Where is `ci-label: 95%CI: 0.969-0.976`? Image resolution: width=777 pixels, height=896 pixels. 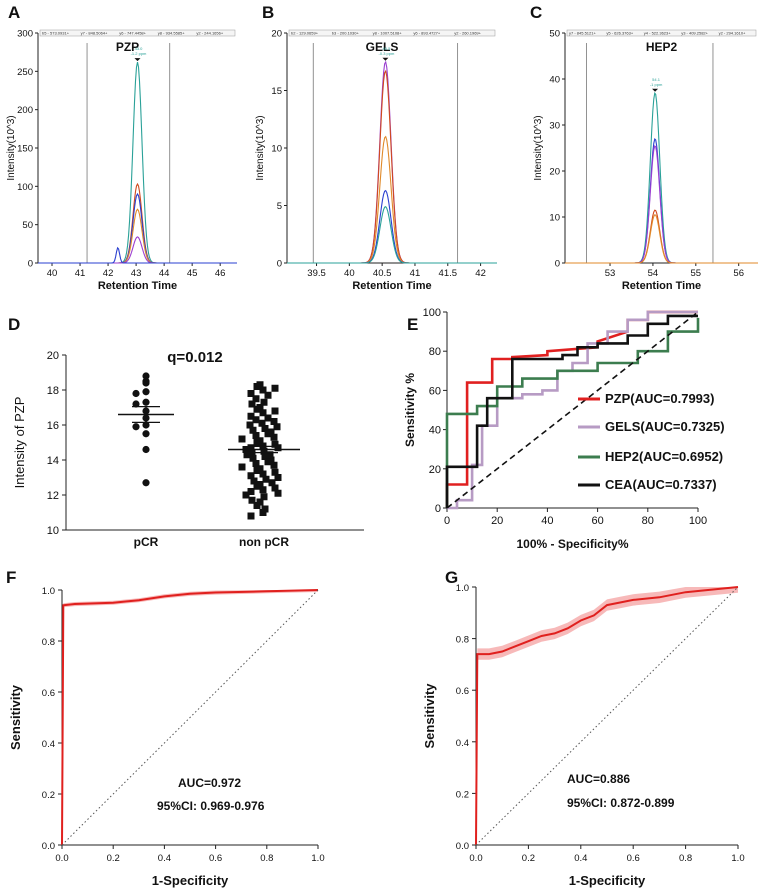 ci-label: 95%CI: 0.969-0.976 is located at coordinates (211, 806).